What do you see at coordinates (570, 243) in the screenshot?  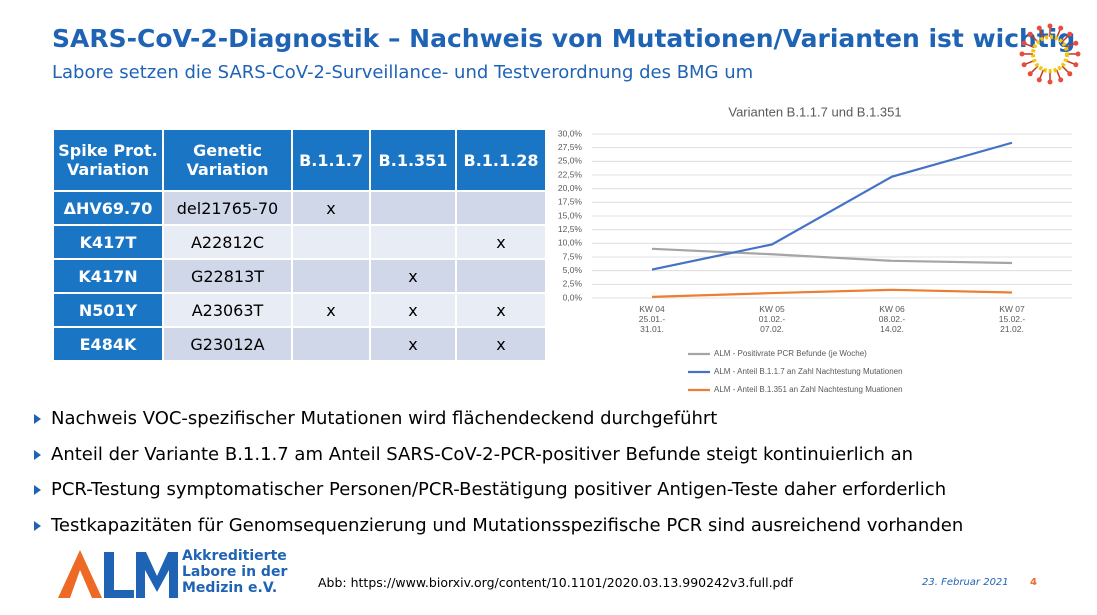 I see `y-tick-label: 10,0%` at bounding box center [570, 243].